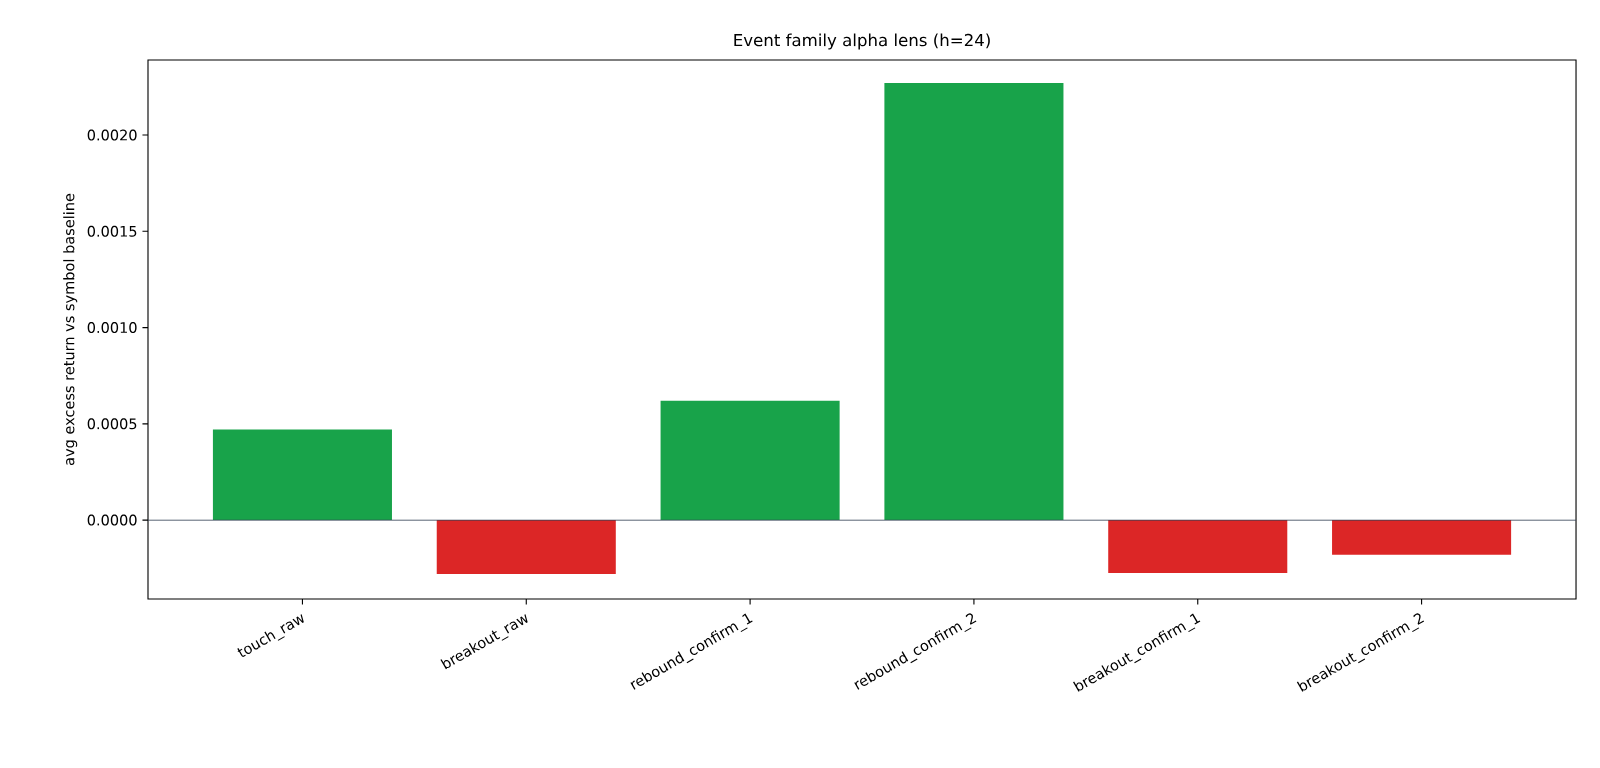 Image resolution: width=1600 pixels, height=768 pixels. What do you see at coordinates (70, 329) in the screenshot?
I see `y-axis-title: avg excess return vs symbol baseline` at bounding box center [70, 329].